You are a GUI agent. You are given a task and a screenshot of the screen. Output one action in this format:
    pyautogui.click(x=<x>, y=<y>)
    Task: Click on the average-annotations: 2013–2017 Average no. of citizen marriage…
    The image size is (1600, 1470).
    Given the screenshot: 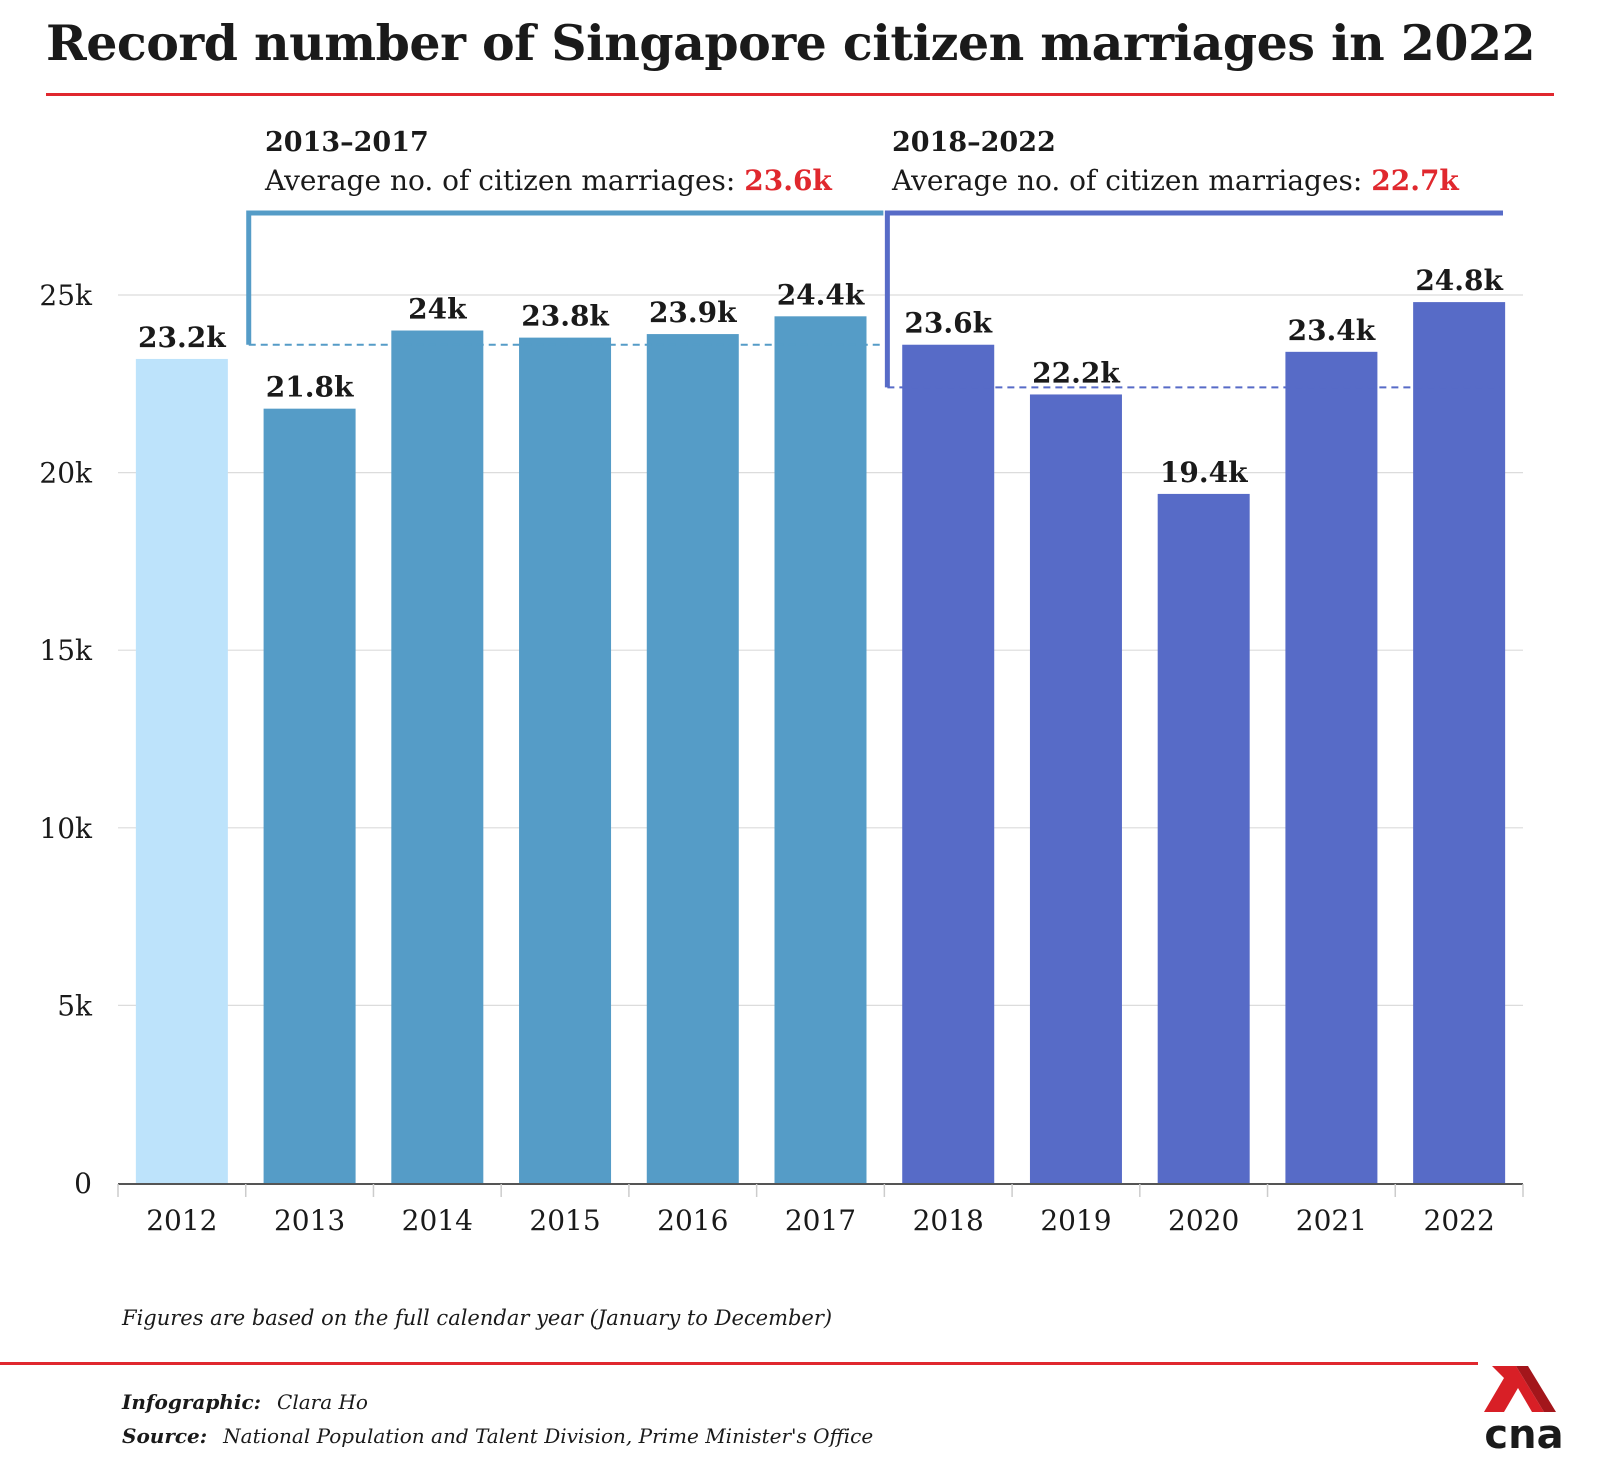 What is the action you would take?
    pyautogui.click(x=874, y=258)
    